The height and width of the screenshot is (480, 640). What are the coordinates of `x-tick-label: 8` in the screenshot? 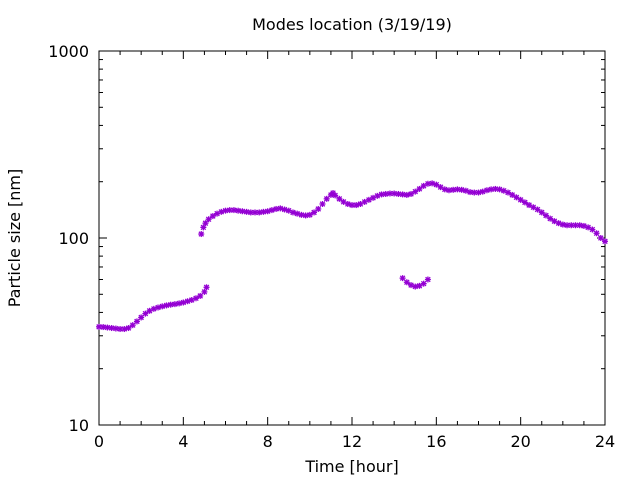 It's located at (268, 441).